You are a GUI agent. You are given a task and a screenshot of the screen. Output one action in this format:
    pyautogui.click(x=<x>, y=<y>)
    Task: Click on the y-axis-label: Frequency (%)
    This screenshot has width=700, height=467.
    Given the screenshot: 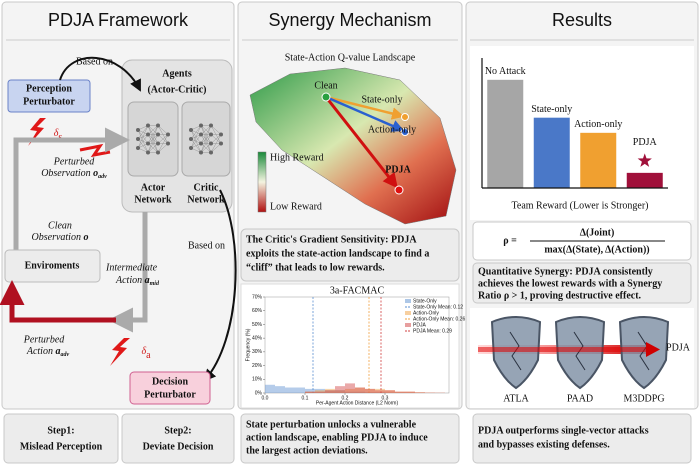 What is the action you would take?
    pyautogui.click(x=248, y=344)
    